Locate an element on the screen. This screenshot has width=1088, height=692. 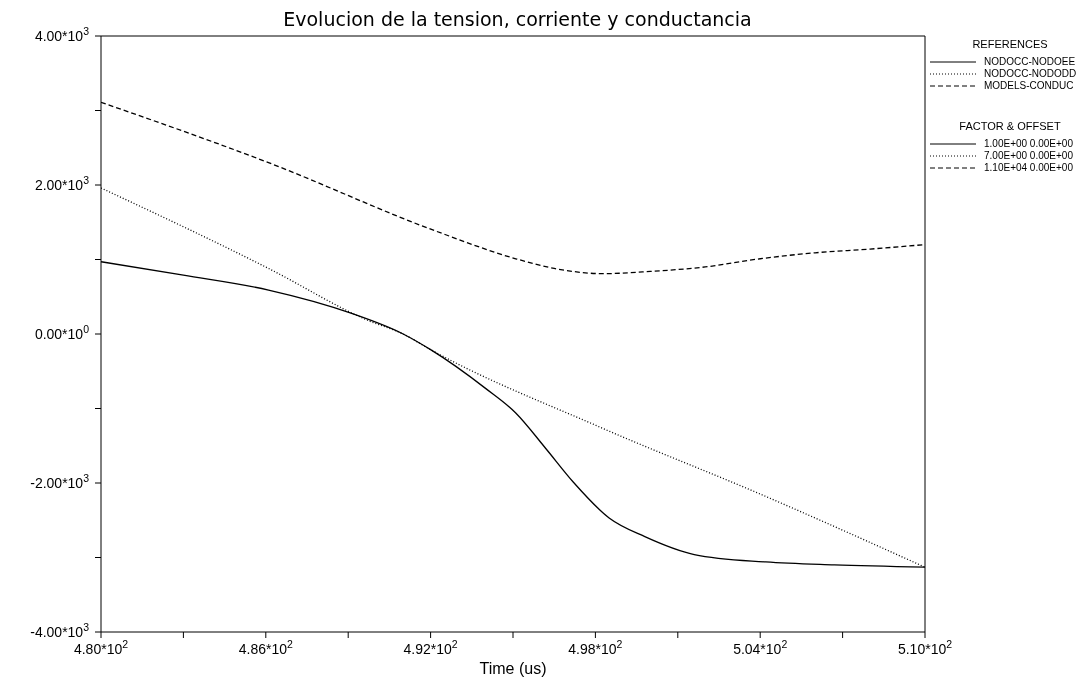
y-tick-label: -4.00*10$^{3}$ is located at coordinates (60, 630).